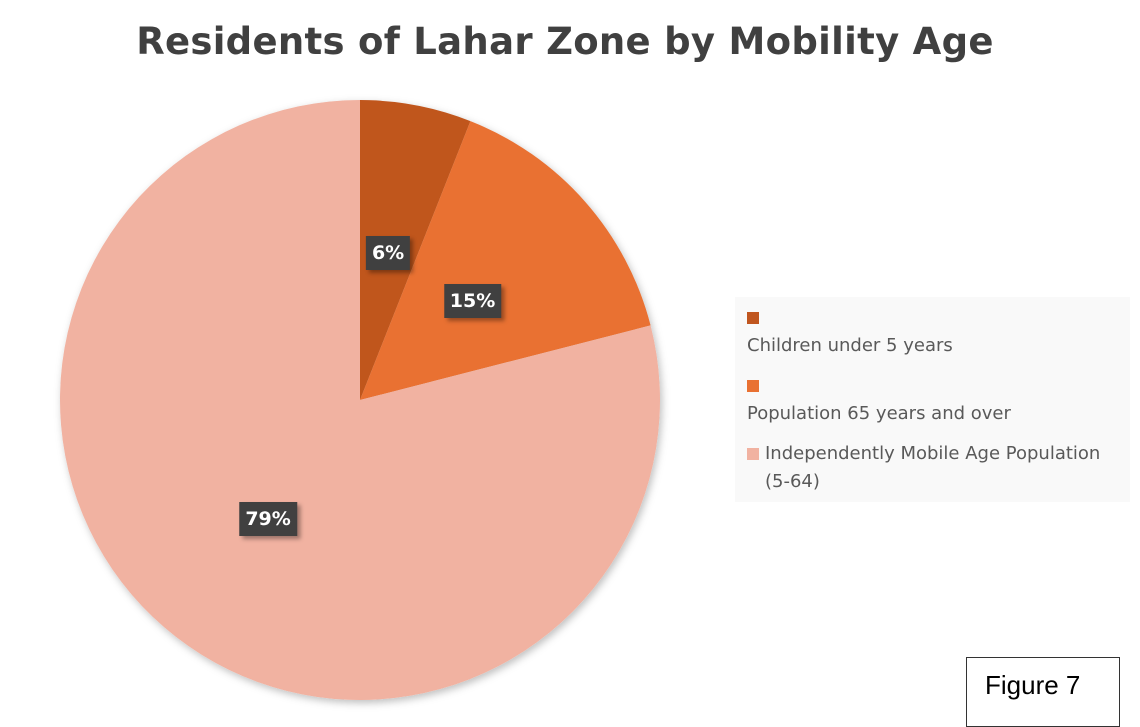 The height and width of the screenshot is (727, 1140). What do you see at coordinates (938, 400) in the screenshot?
I see `legend-item-65-plus: Population 65 years and over` at bounding box center [938, 400].